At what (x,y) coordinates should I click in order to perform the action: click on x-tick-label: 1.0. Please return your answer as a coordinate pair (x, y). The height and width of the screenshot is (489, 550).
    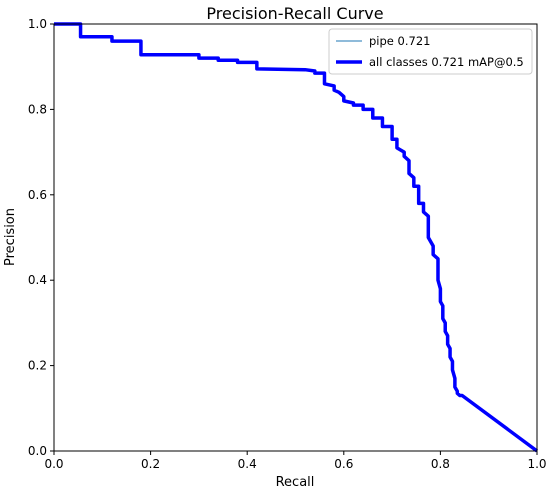
    Looking at the image, I should click on (536, 464).